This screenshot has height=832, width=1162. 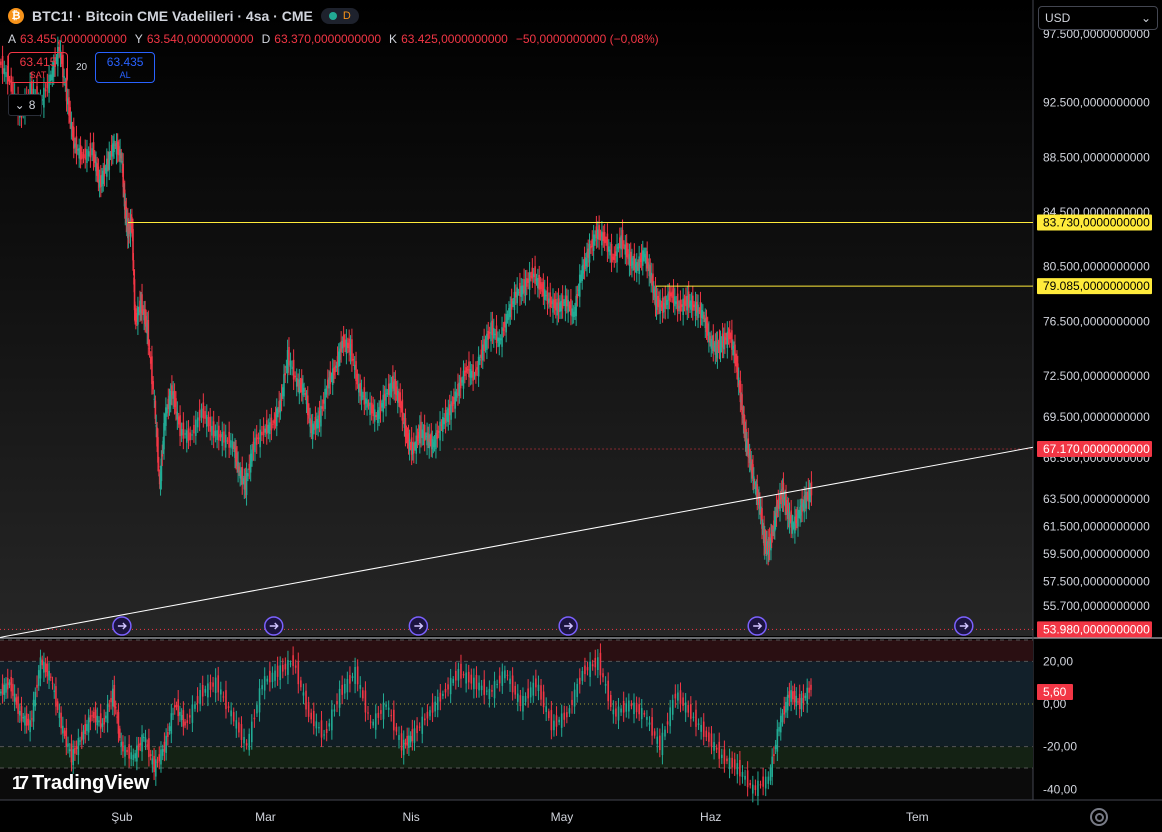 What do you see at coordinates (125, 67) in the screenshot?
I see `buy-button: 63.435 AL` at bounding box center [125, 67].